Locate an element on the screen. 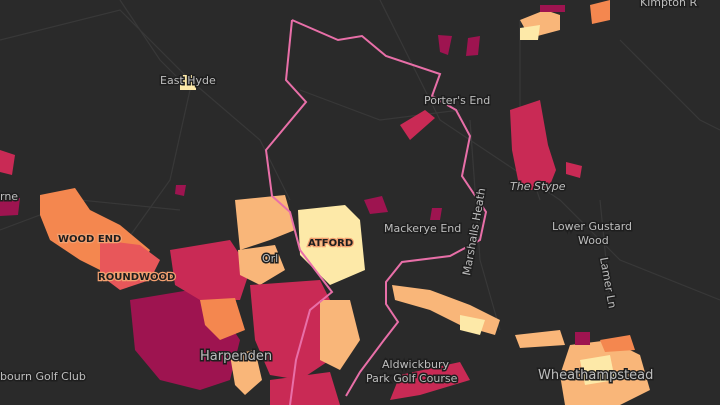  place-label: Wood is located at coordinates (593, 240).